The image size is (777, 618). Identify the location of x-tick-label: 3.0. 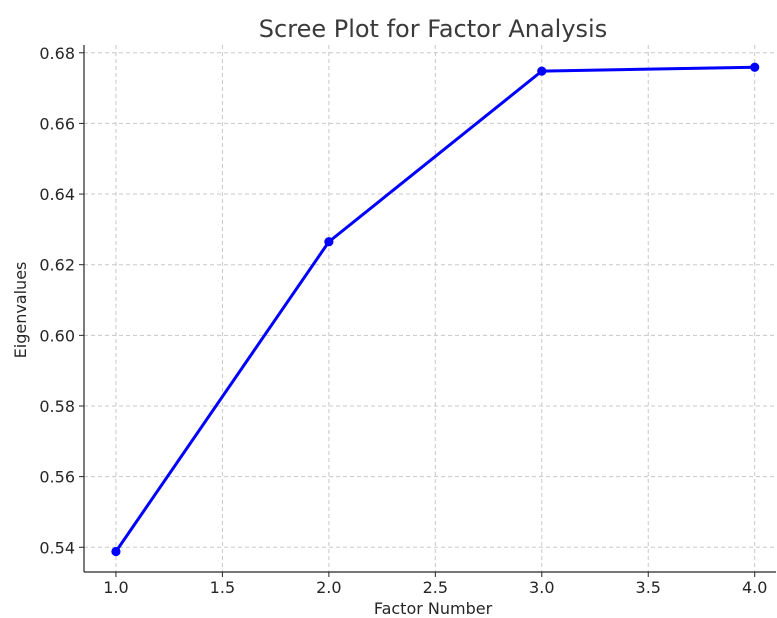
(541, 587).